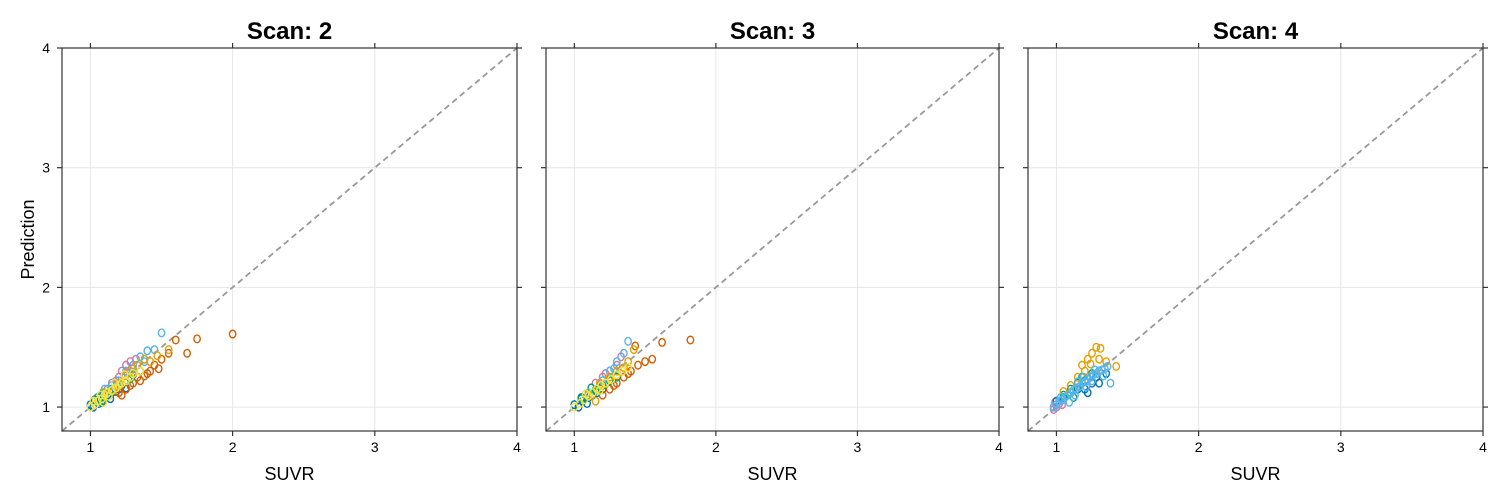 This screenshot has height=500, width=1500. What do you see at coordinates (46, 48) in the screenshot?
I see `y-tick-label: 4` at bounding box center [46, 48].